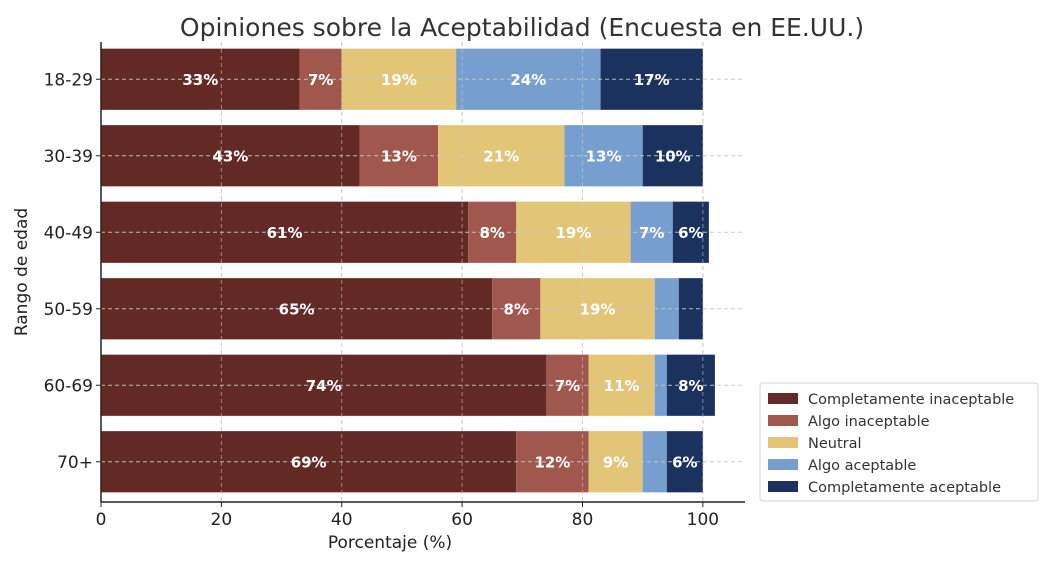 The width and height of the screenshot is (1045, 568). Describe the element at coordinates (835, 444) in the screenshot. I see `legend-label: Neutral` at that location.